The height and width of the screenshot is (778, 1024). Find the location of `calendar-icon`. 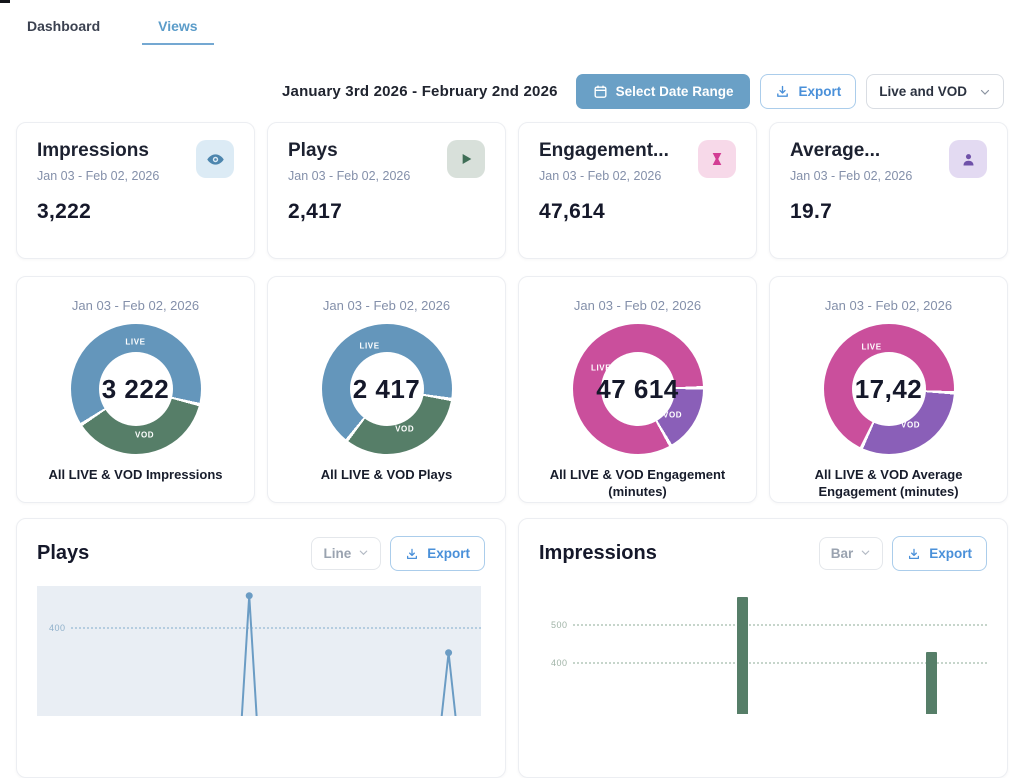

calendar-icon is located at coordinates (600, 91).